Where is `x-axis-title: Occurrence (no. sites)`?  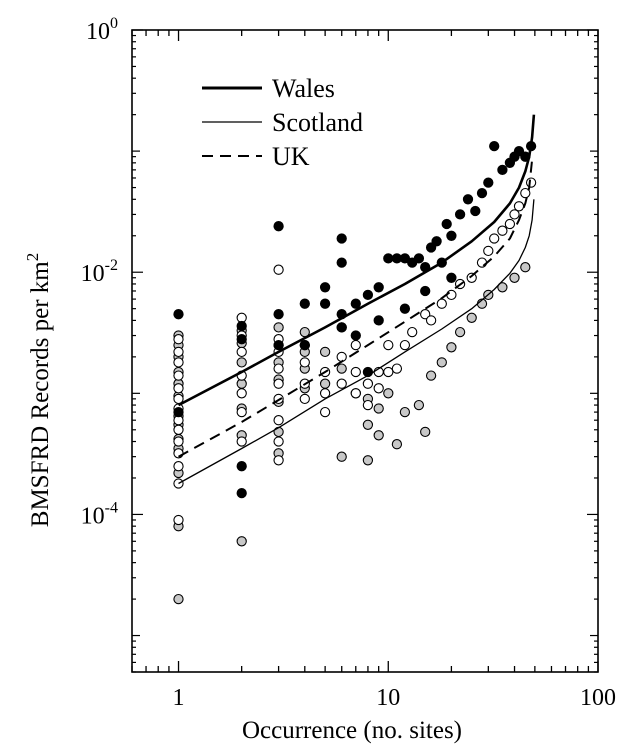 x-axis-title: Occurrence (no. sites) is located at coordinates (352, 730).